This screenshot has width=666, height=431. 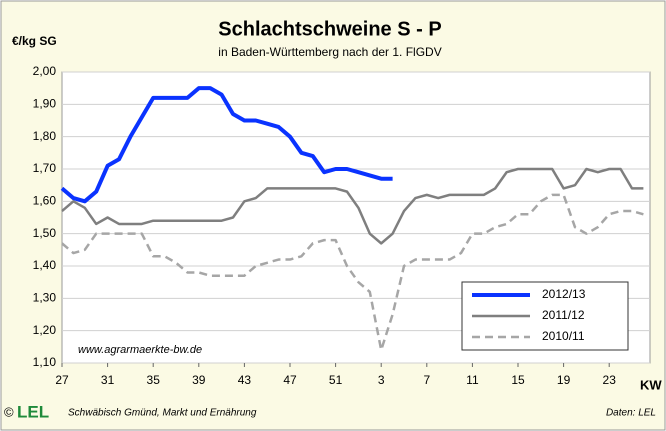 What do you see at coordinates (45, 265) in the screenshot?
I see `y-tick-label: 1,40` at bounding box center [45, 265].